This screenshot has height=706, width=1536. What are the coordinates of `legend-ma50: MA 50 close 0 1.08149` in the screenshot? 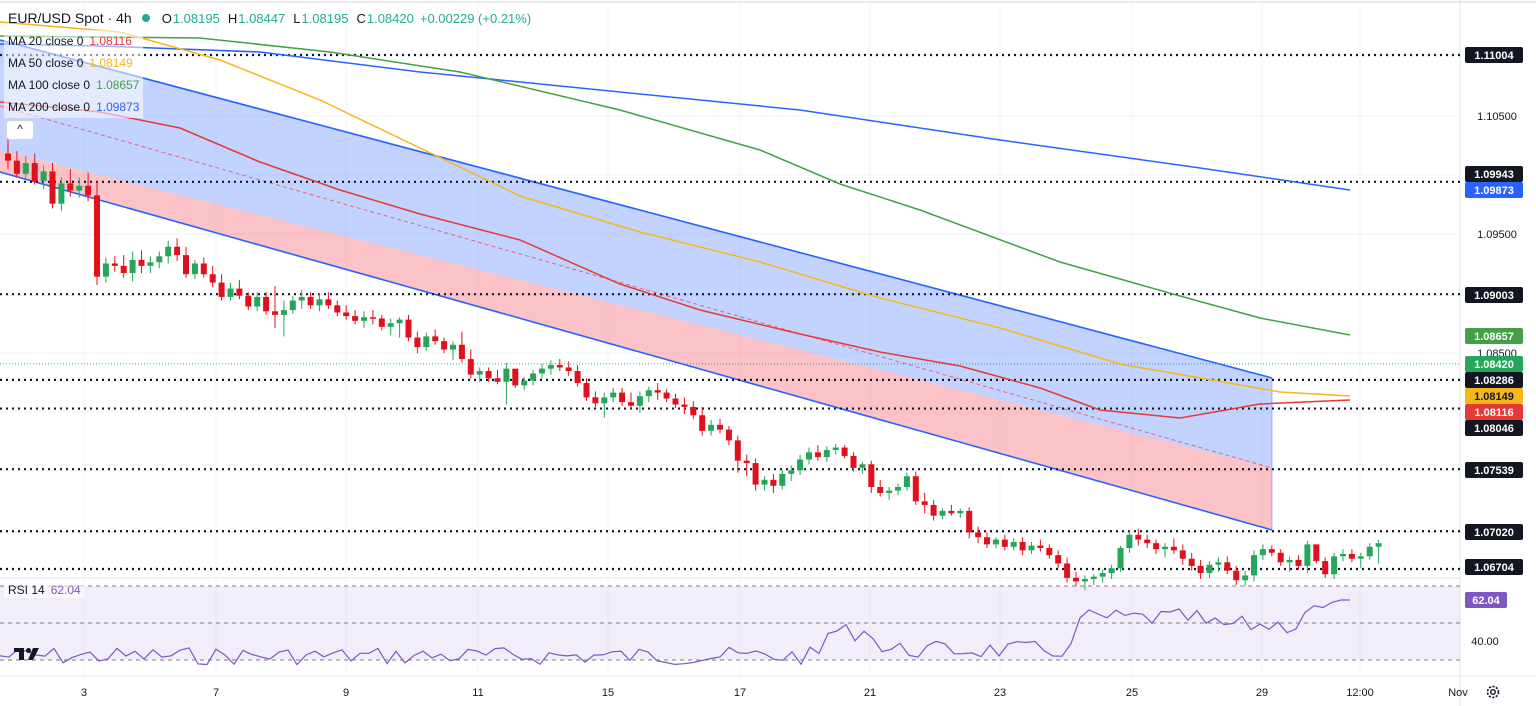 It's located at (74, 63).